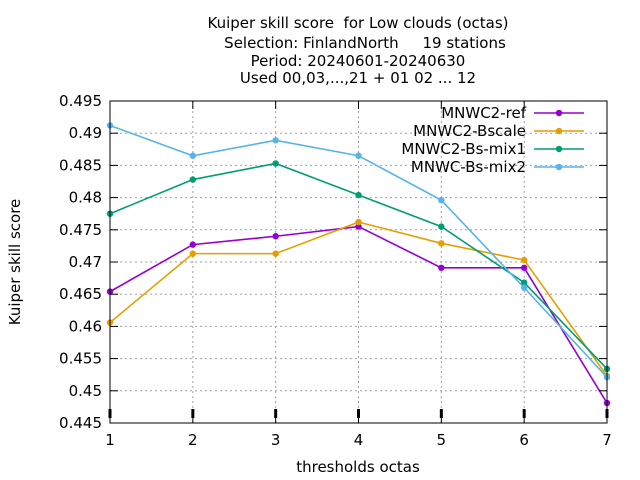 Image resolution: width=640 pixels, height=480 pixels. Describe the element at coordinates (80, 359) in the screenshot. I see `y-tick-label: 0.455` at that location.